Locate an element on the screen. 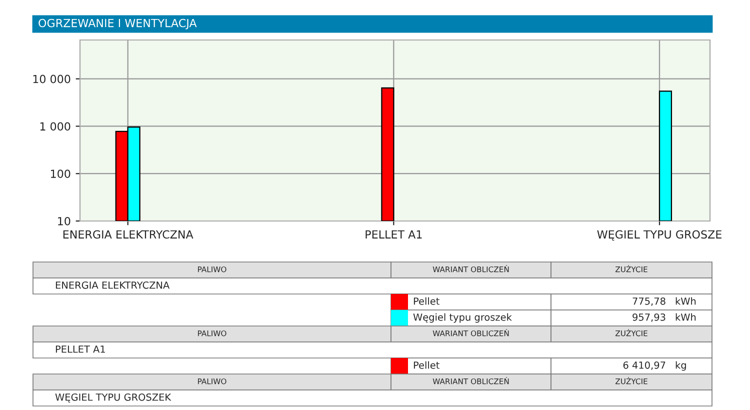 This screenshot has width=750, height=410. x-tick-label: WĘGIEL TYPU GROSZE is located at coordinates (659, 235).